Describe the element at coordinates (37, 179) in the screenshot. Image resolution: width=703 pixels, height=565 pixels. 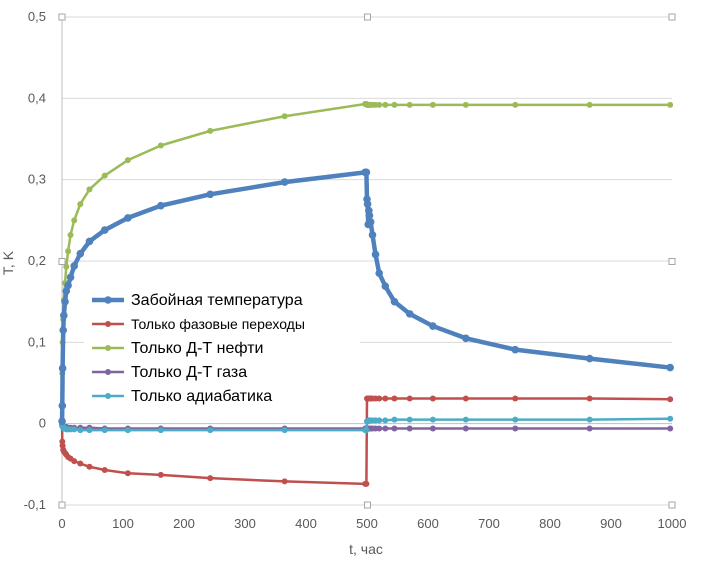
I see `y-tick-label: 0,3` at that location.